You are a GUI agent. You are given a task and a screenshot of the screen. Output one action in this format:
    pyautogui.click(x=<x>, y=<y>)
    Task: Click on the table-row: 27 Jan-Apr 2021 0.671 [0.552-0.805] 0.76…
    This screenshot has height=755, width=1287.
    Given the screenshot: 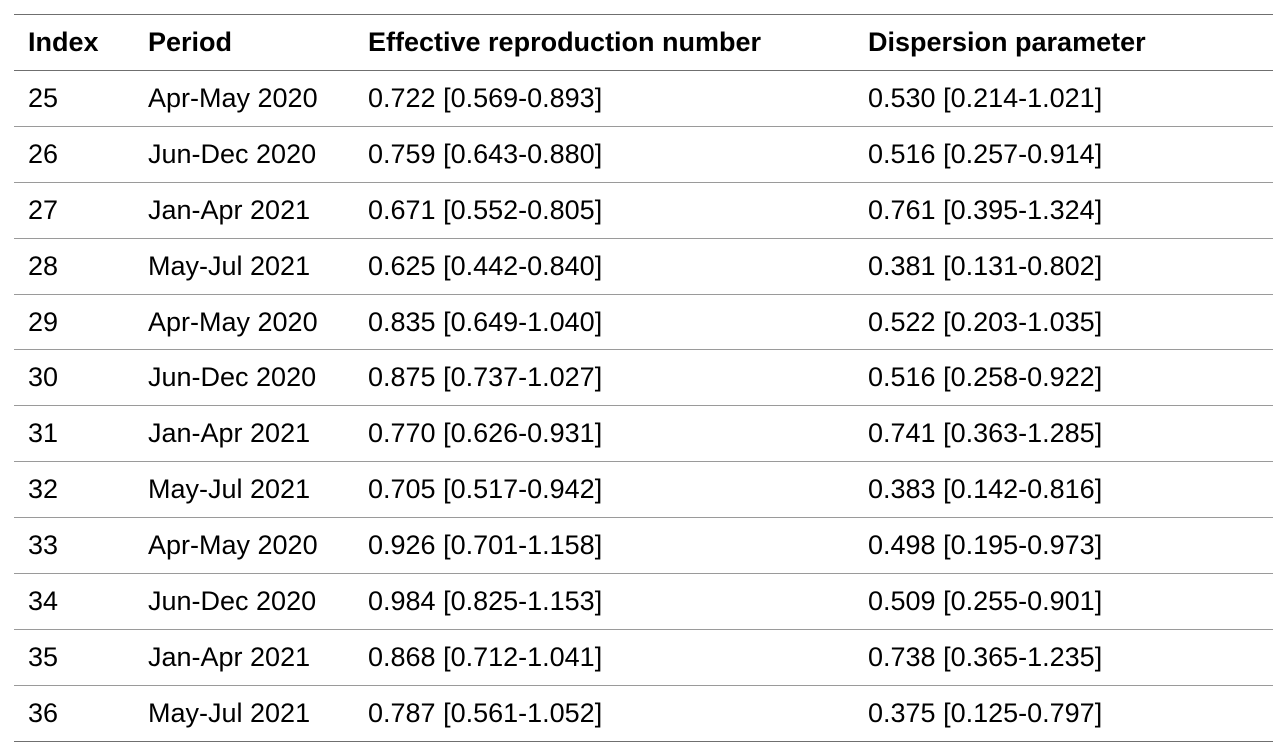 What is the action you would take?
    pyautogui.click(x=643, y=210)
    